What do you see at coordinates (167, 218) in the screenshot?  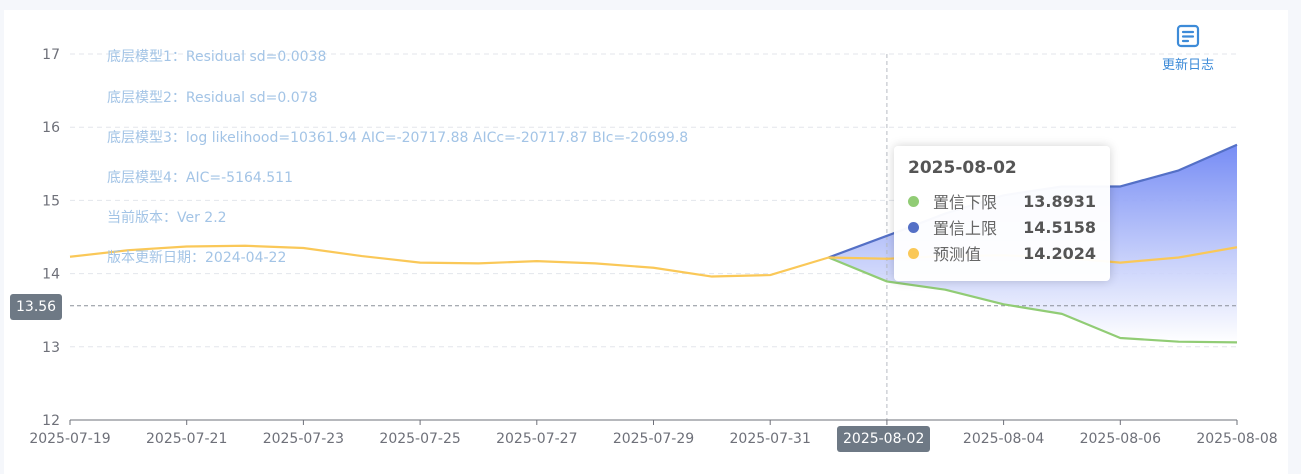 I see `model-info-line: 当前版本：Ver 2.2` at bounding box center [167, 218].